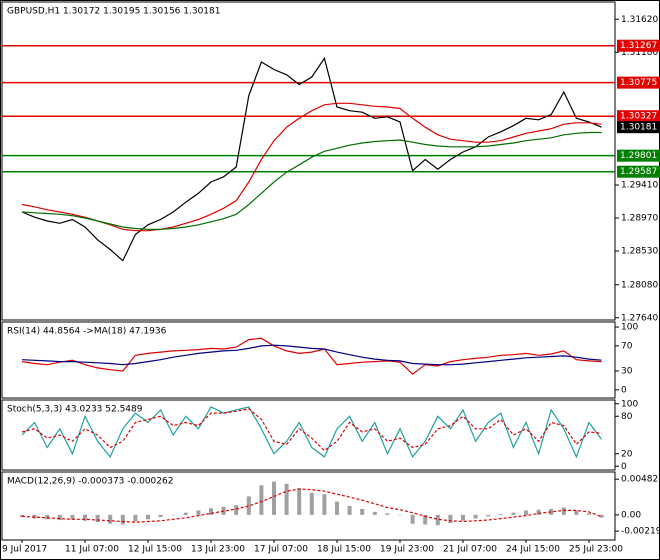 The height and width of the screenshot is (560, 660). What do you see at coordinates (639, 53) in the screenshot?
I see `y-tick-label: 1.31180` at bounding box center [639, 53].